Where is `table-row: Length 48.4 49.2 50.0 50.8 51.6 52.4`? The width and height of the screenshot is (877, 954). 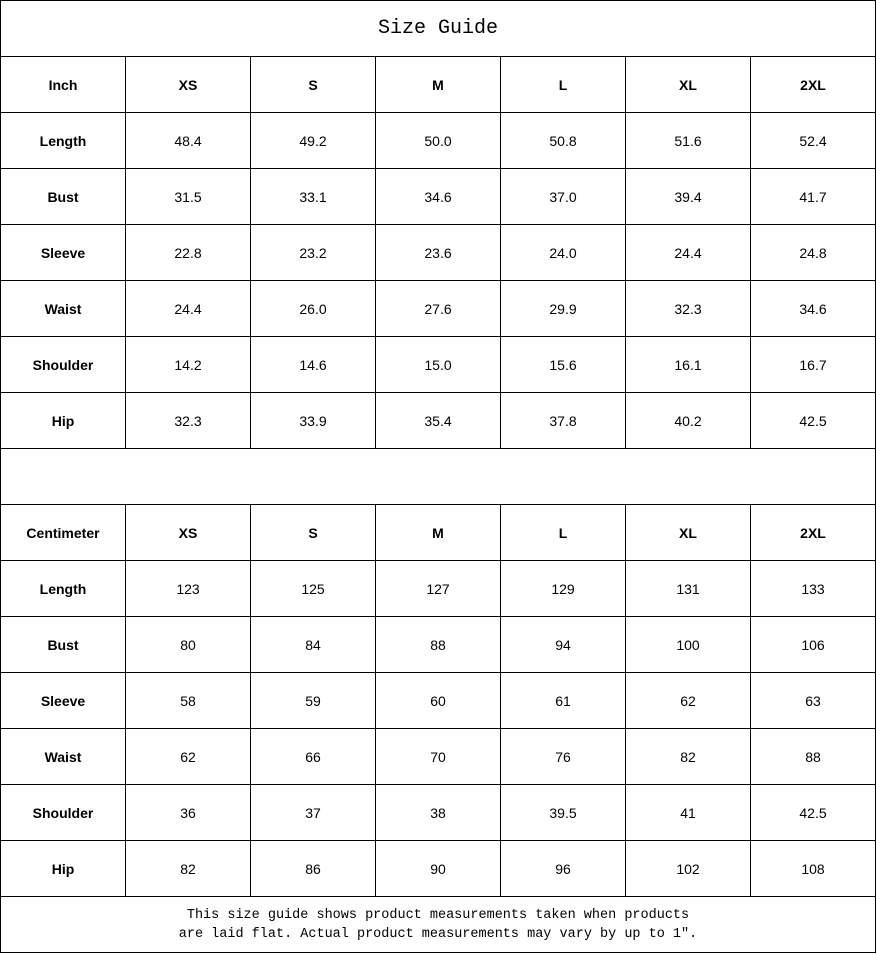
table-row: Length 48.4 49.2 50.0 50.8 51.6 52.4 is located at coordinates (438, 140).